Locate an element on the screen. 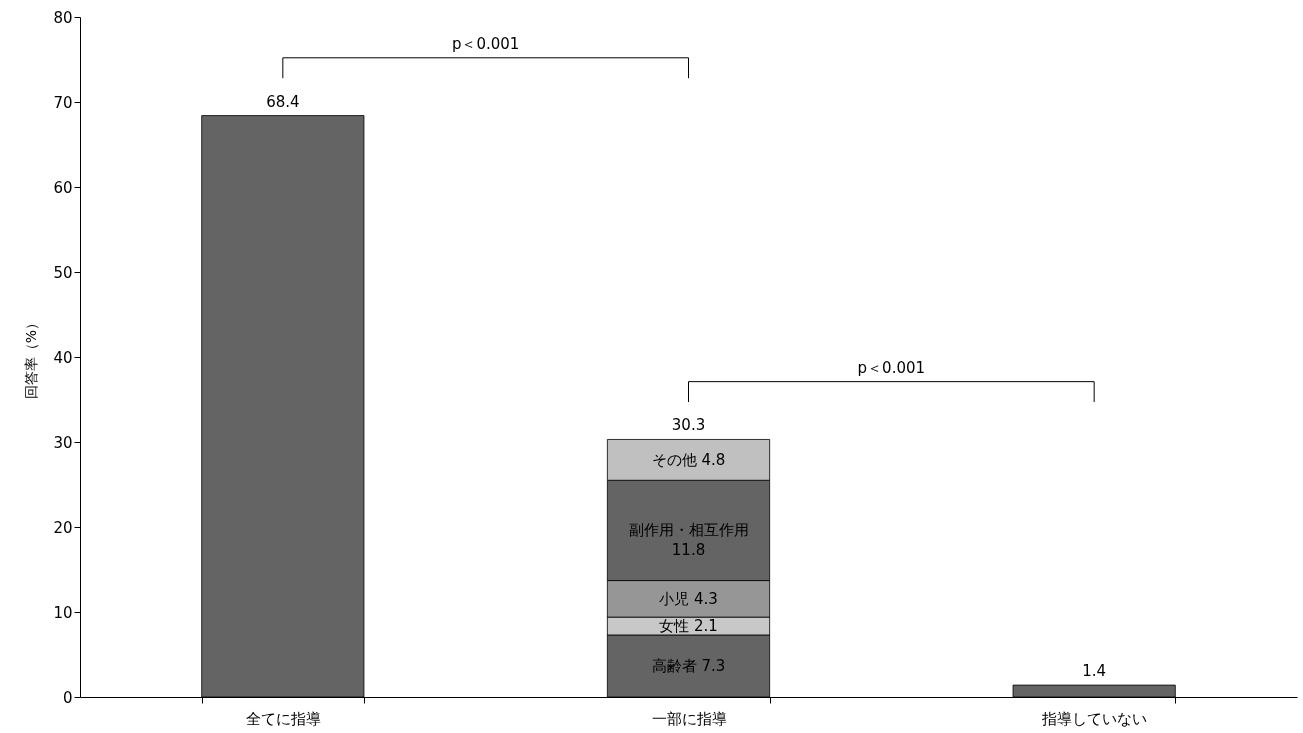  y-tick-label: 20 is located at coordinates (63, 527).